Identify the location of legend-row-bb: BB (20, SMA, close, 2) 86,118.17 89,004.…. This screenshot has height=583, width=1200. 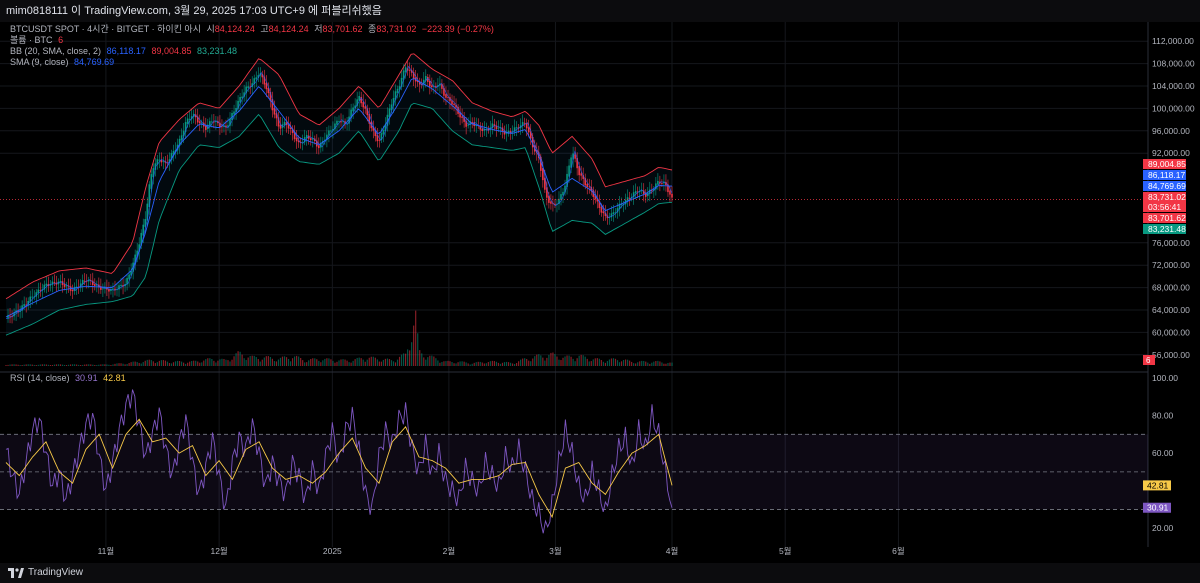
(125, 51).